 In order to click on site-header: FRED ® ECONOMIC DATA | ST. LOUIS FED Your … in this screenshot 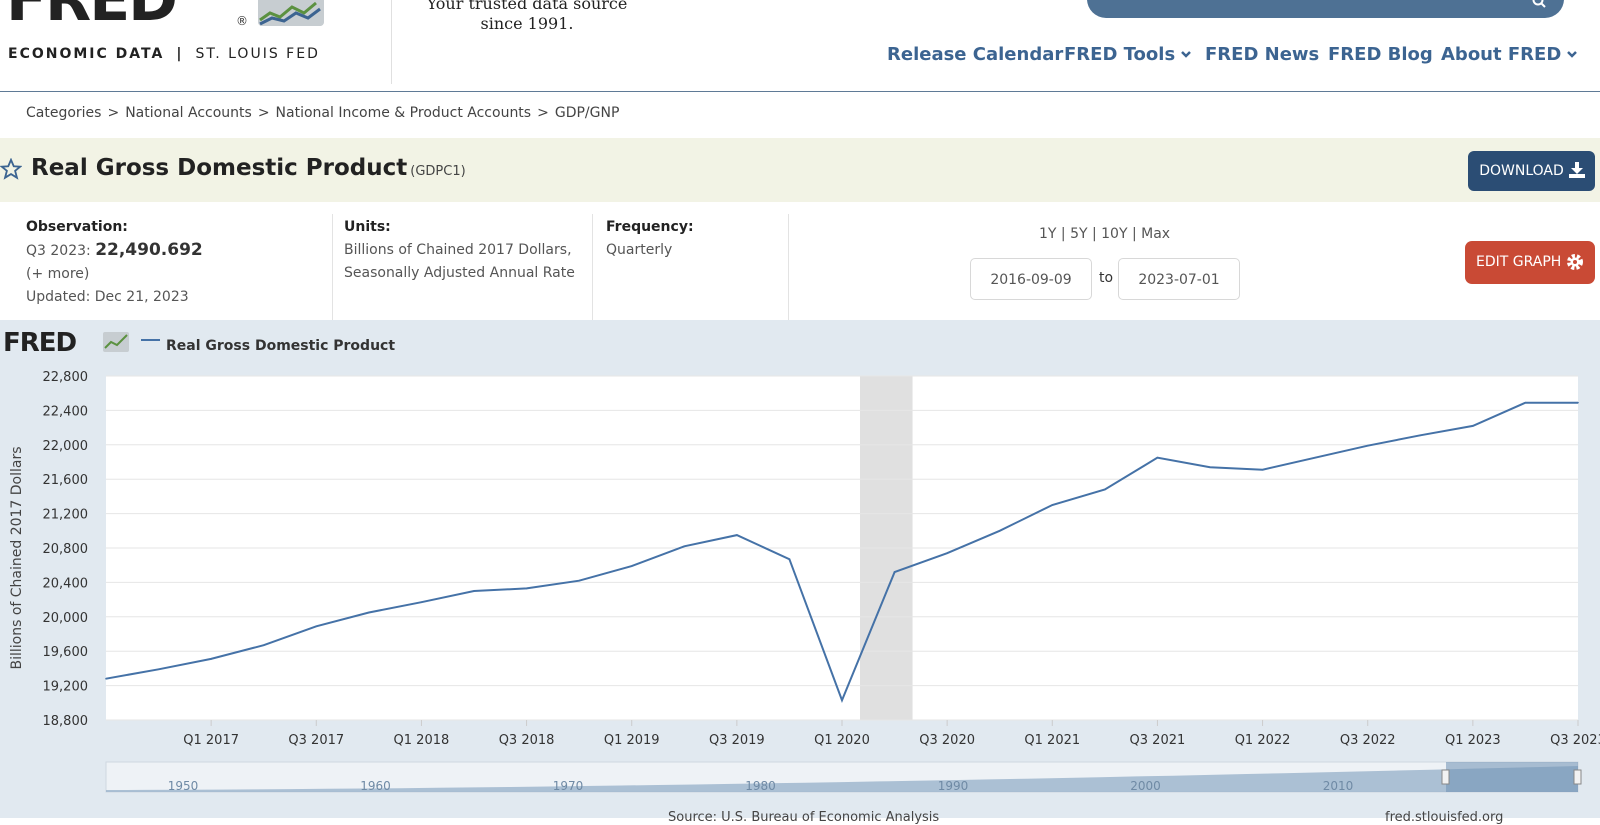, I will do `click(800, 46)`.